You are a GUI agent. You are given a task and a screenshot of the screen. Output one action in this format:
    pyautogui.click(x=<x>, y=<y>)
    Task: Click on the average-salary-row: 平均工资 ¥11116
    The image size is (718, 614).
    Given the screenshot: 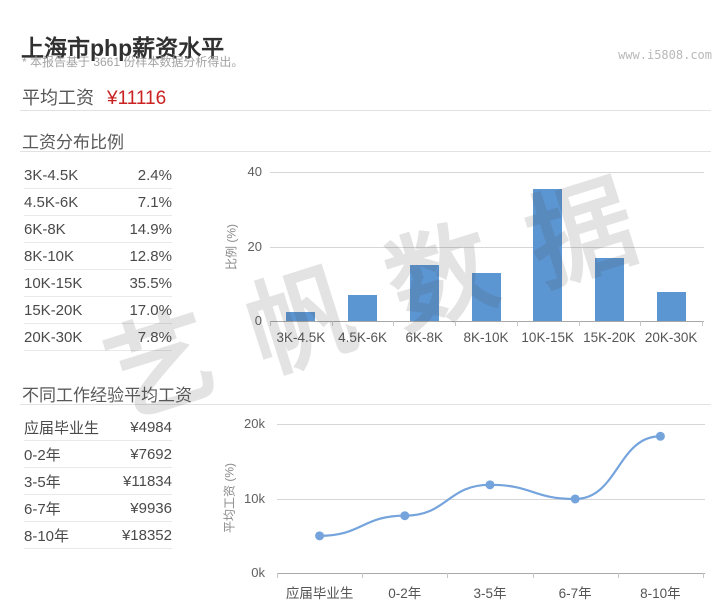 What is the action you would take?
    pyautogui.click(x=94, y=97)
    